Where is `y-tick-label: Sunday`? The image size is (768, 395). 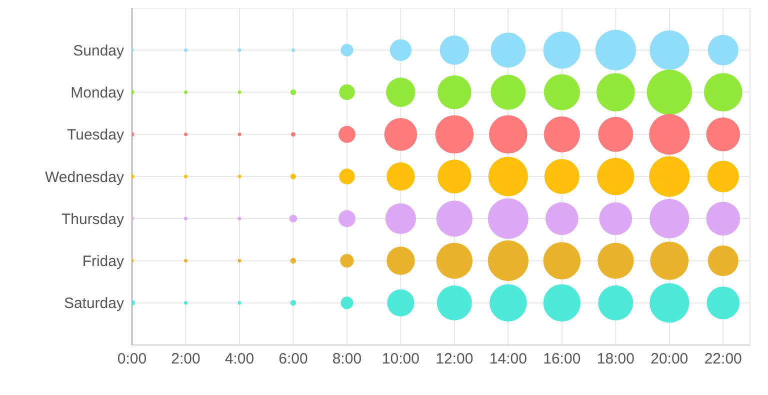 y-tick-label: Sunday is located at coordinates (98, 51).